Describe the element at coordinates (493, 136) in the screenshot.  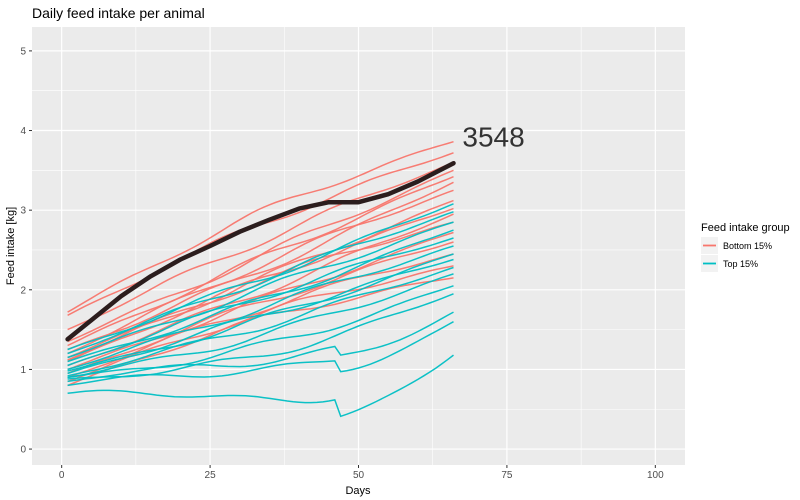
I see `highlight-annotation: 3548` at that location.